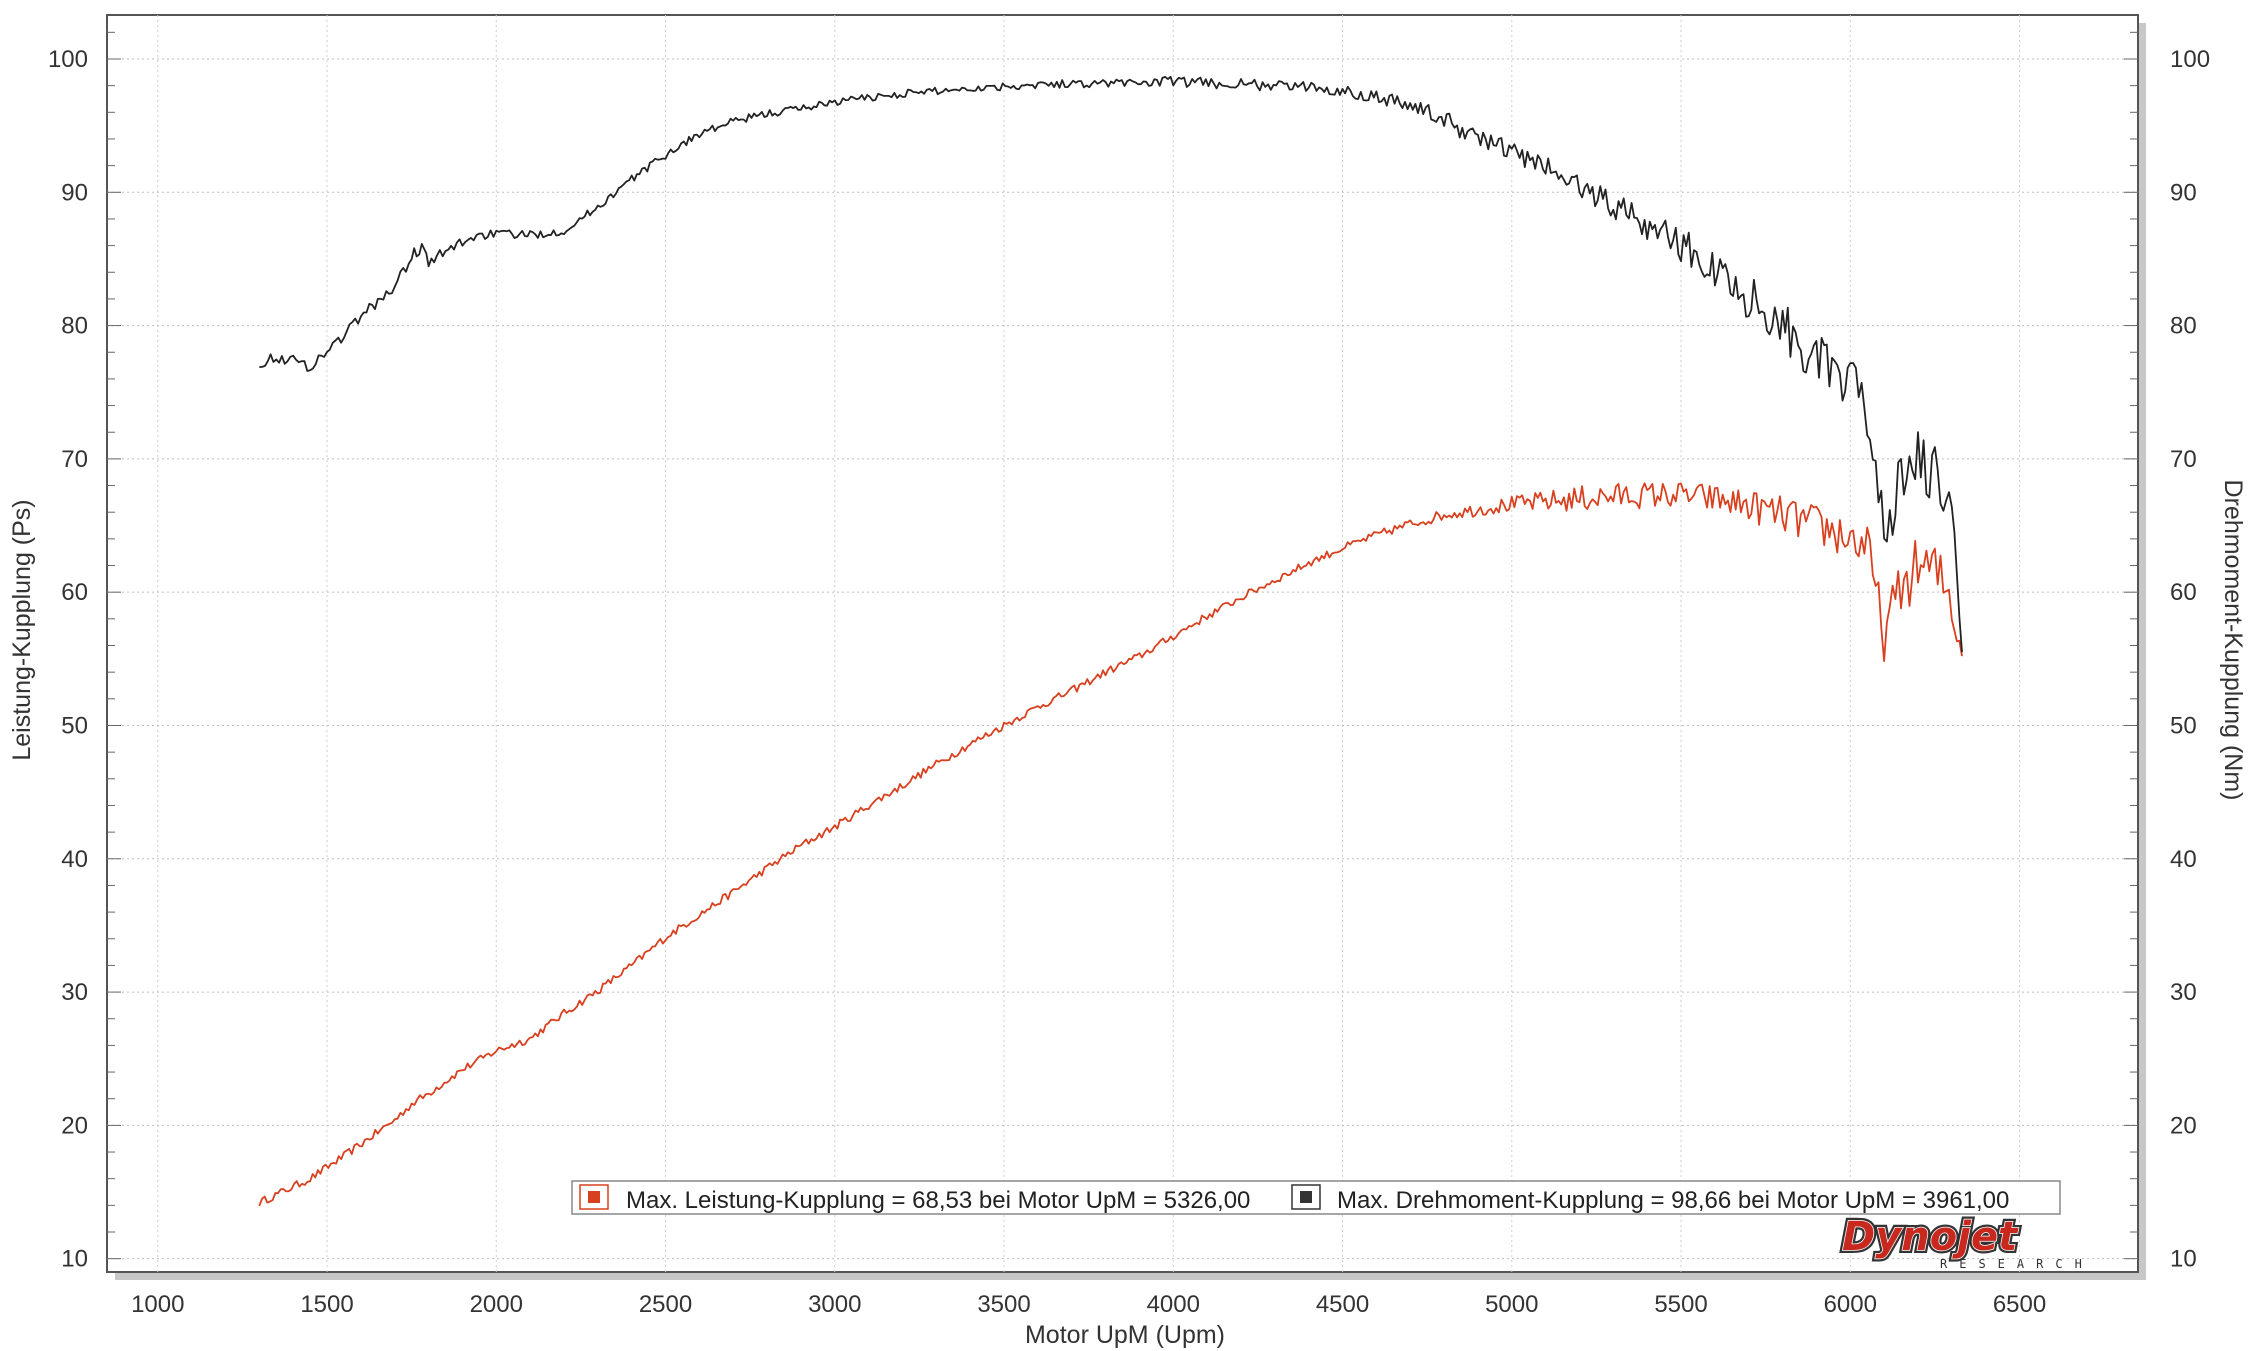  I want to click on y-right-tick-label: 70, so click(2183, 459).